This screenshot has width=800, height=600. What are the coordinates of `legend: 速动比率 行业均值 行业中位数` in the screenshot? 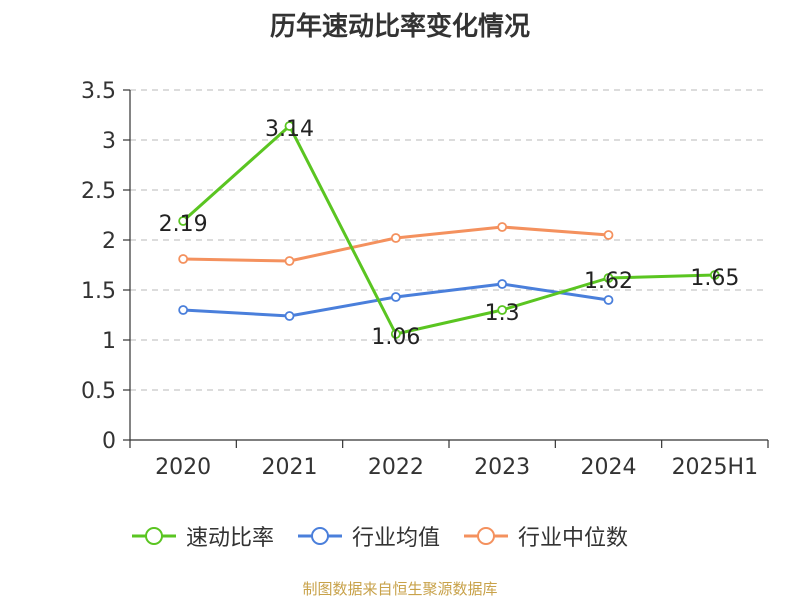 It's located at (390, 536).